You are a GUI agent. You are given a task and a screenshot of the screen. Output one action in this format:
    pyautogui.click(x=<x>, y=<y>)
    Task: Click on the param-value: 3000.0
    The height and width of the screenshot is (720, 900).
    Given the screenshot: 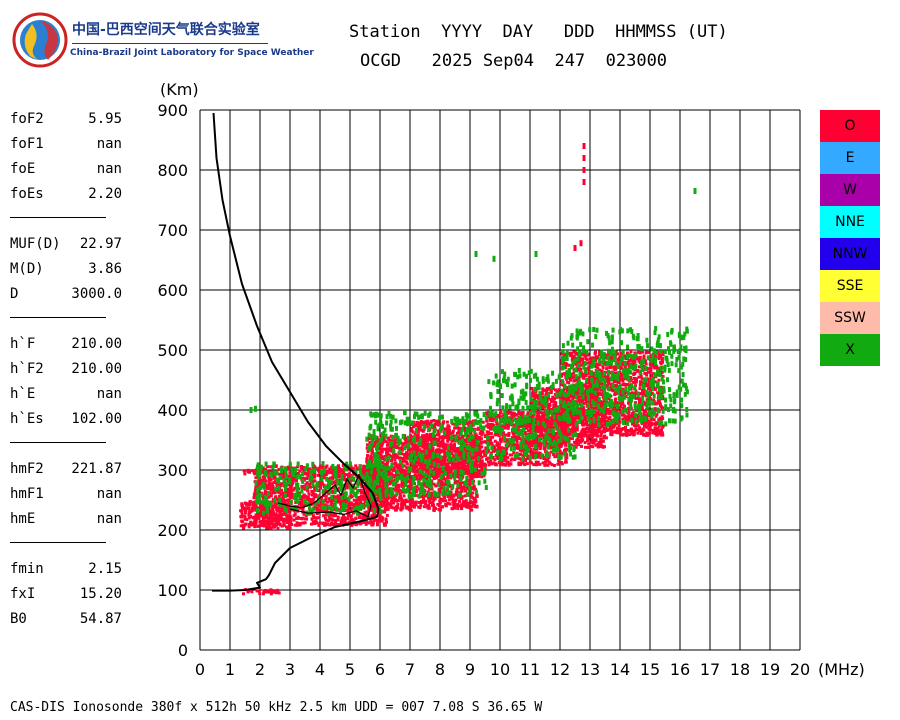 What is the action you would take?
    pyautogui.click(x=96, y=294)
    